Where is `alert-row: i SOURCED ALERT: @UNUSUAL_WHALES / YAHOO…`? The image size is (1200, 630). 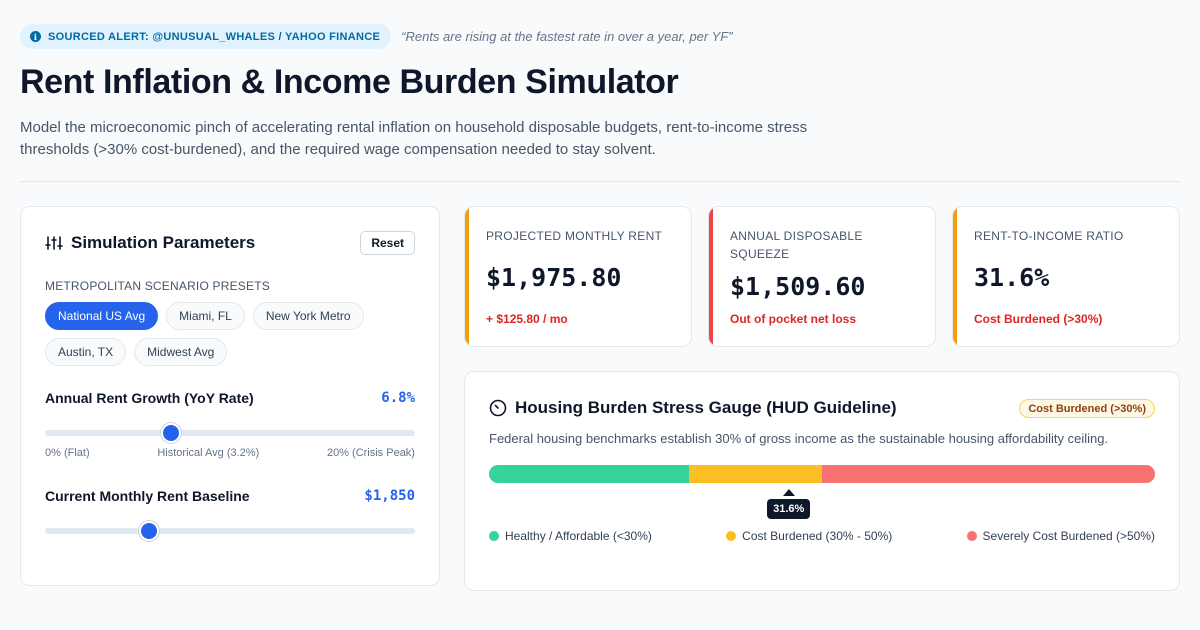 alert-row: i SOURCED ALERT: @UNUSUAL_WHALES / YAHOO… is located at coordinates (376, 36).